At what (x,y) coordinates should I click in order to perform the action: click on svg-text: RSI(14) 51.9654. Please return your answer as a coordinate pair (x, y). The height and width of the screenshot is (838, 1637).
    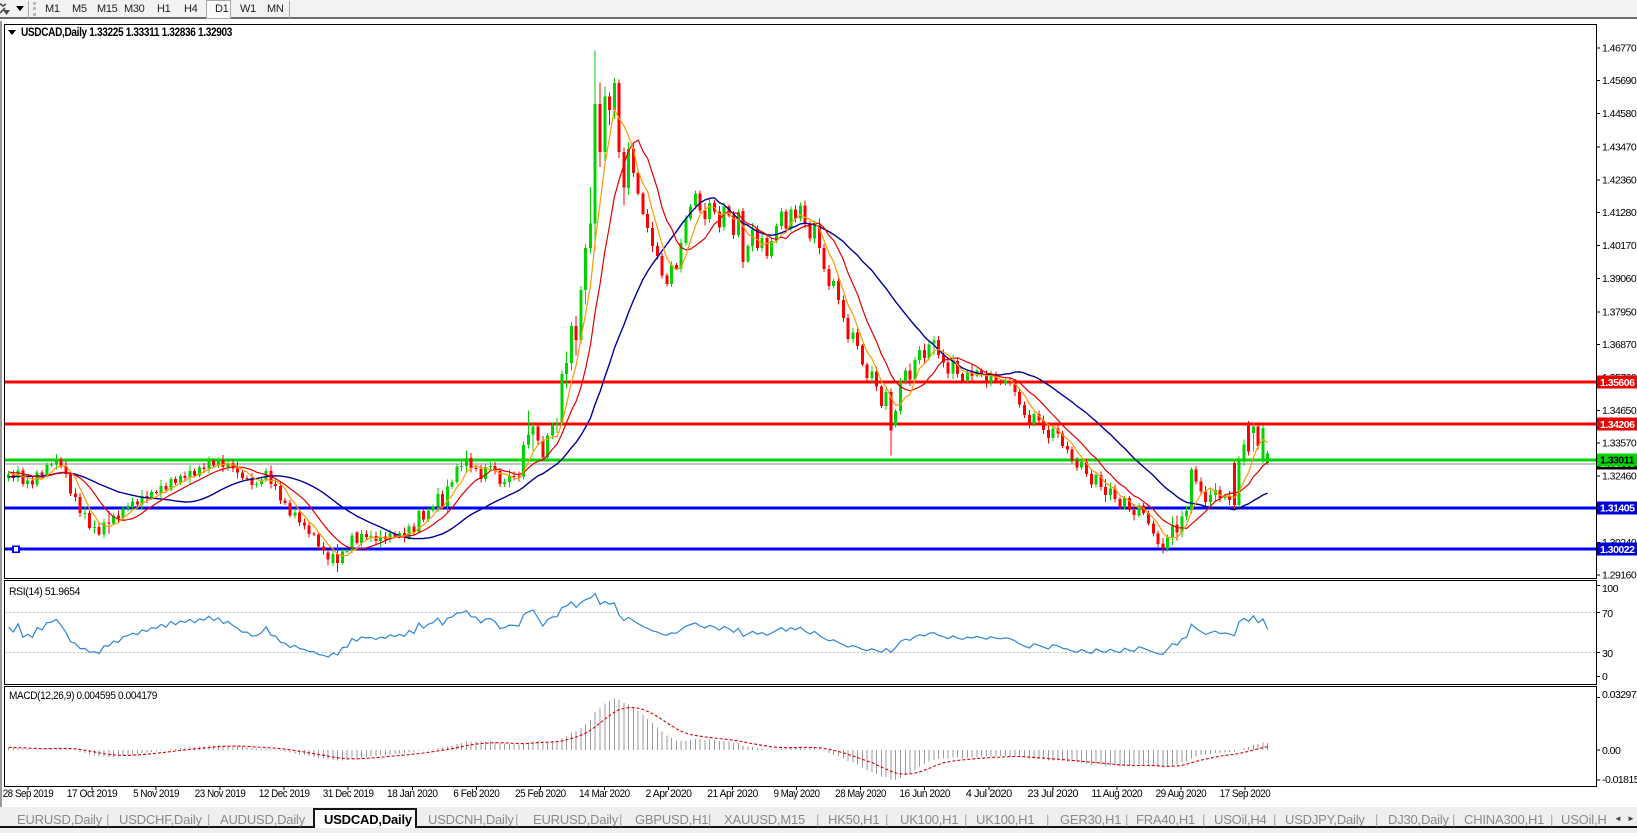
    Looking at the image, I should click on (44, 592).